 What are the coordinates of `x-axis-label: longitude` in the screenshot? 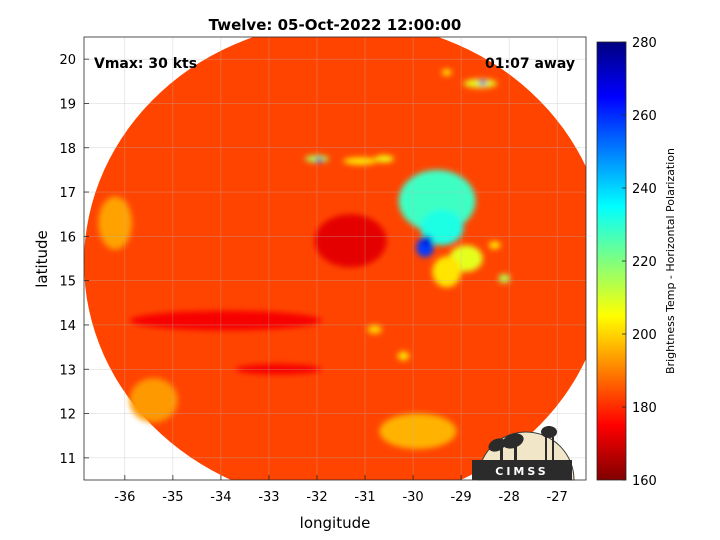 It's located at (335, 523).